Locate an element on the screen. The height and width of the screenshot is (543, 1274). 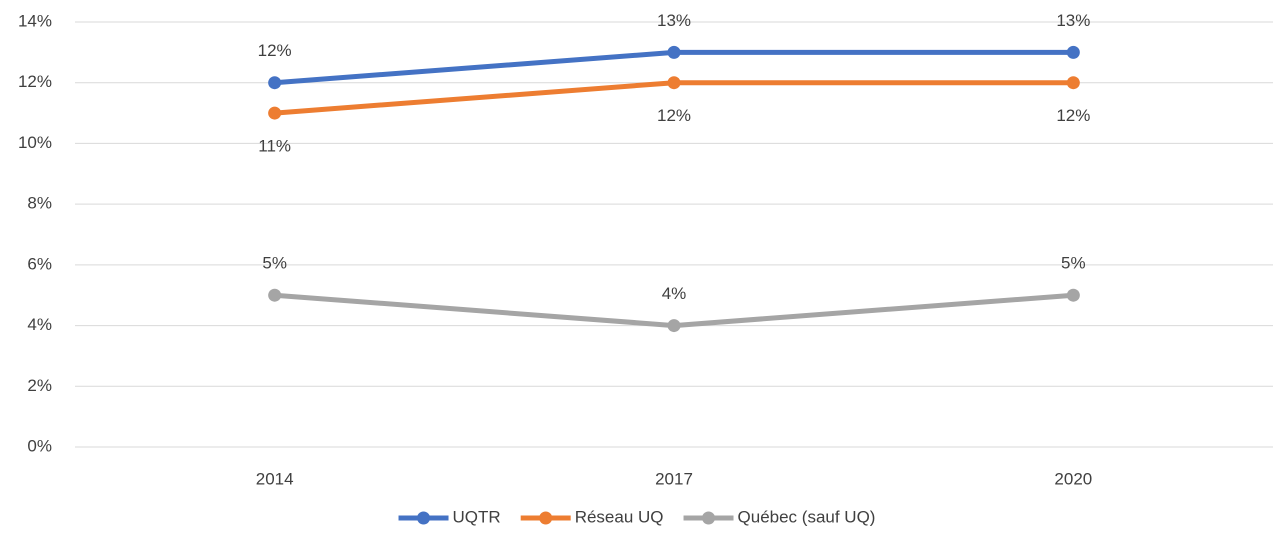
y-tick-label: 0% is located at coordinates (39, 445).